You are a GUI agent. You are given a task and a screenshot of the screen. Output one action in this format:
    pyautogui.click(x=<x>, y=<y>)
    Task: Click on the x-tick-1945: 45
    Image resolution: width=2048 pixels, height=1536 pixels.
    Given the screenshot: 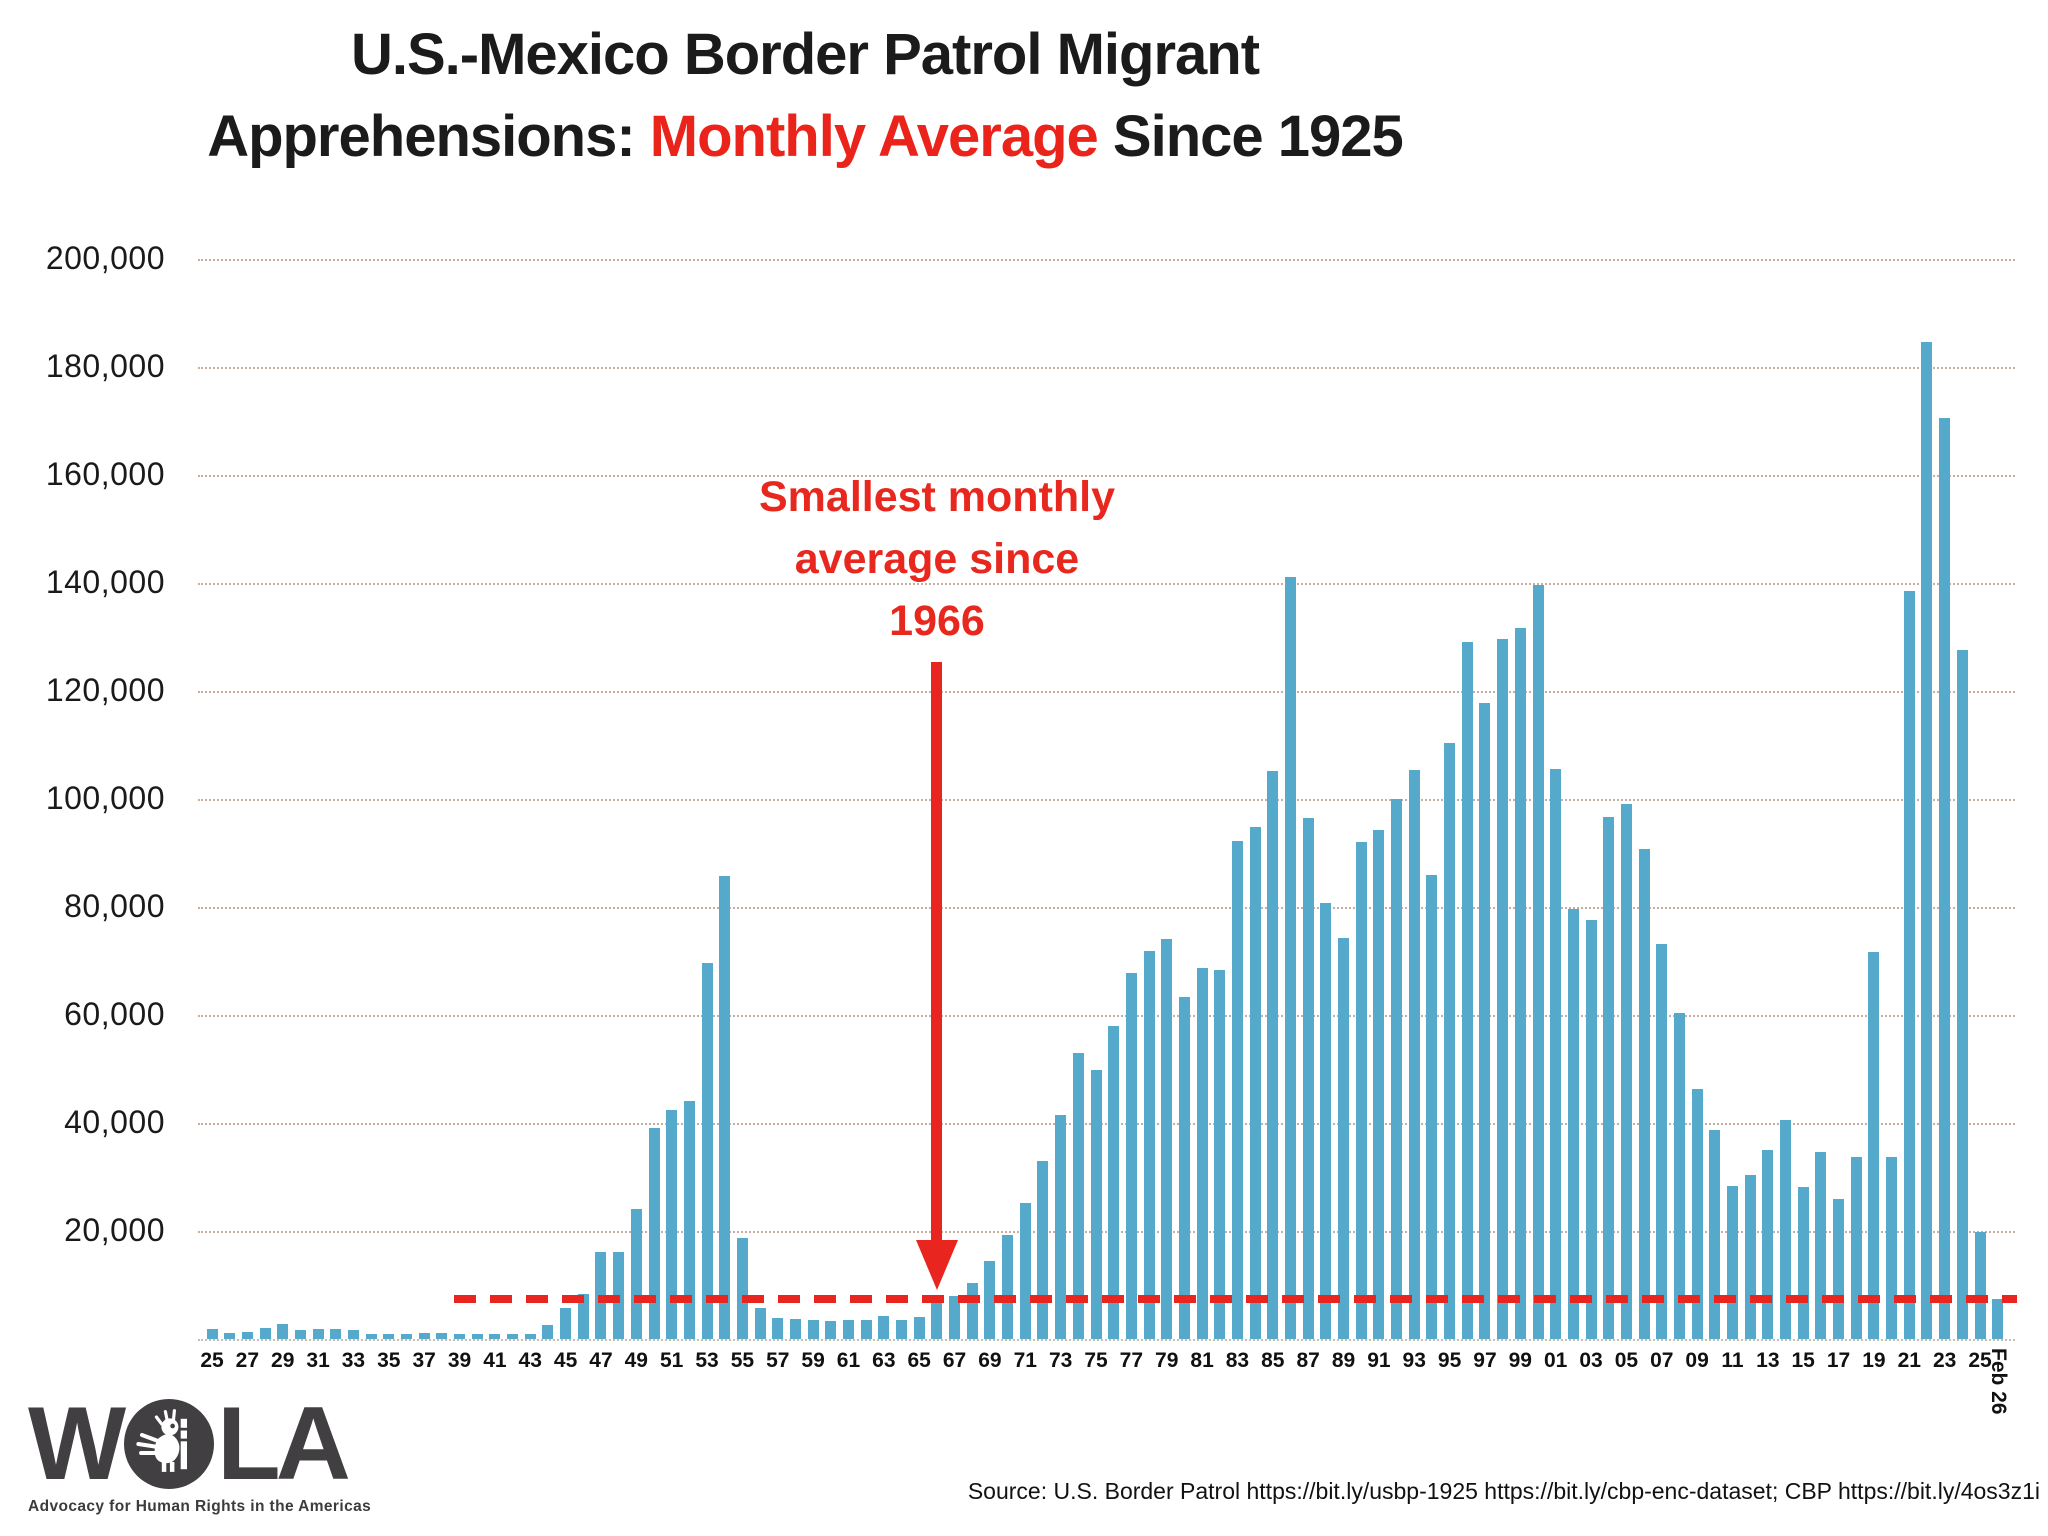 What is the action you would take?
    pyautogui.click(x=565, y=1360)
    